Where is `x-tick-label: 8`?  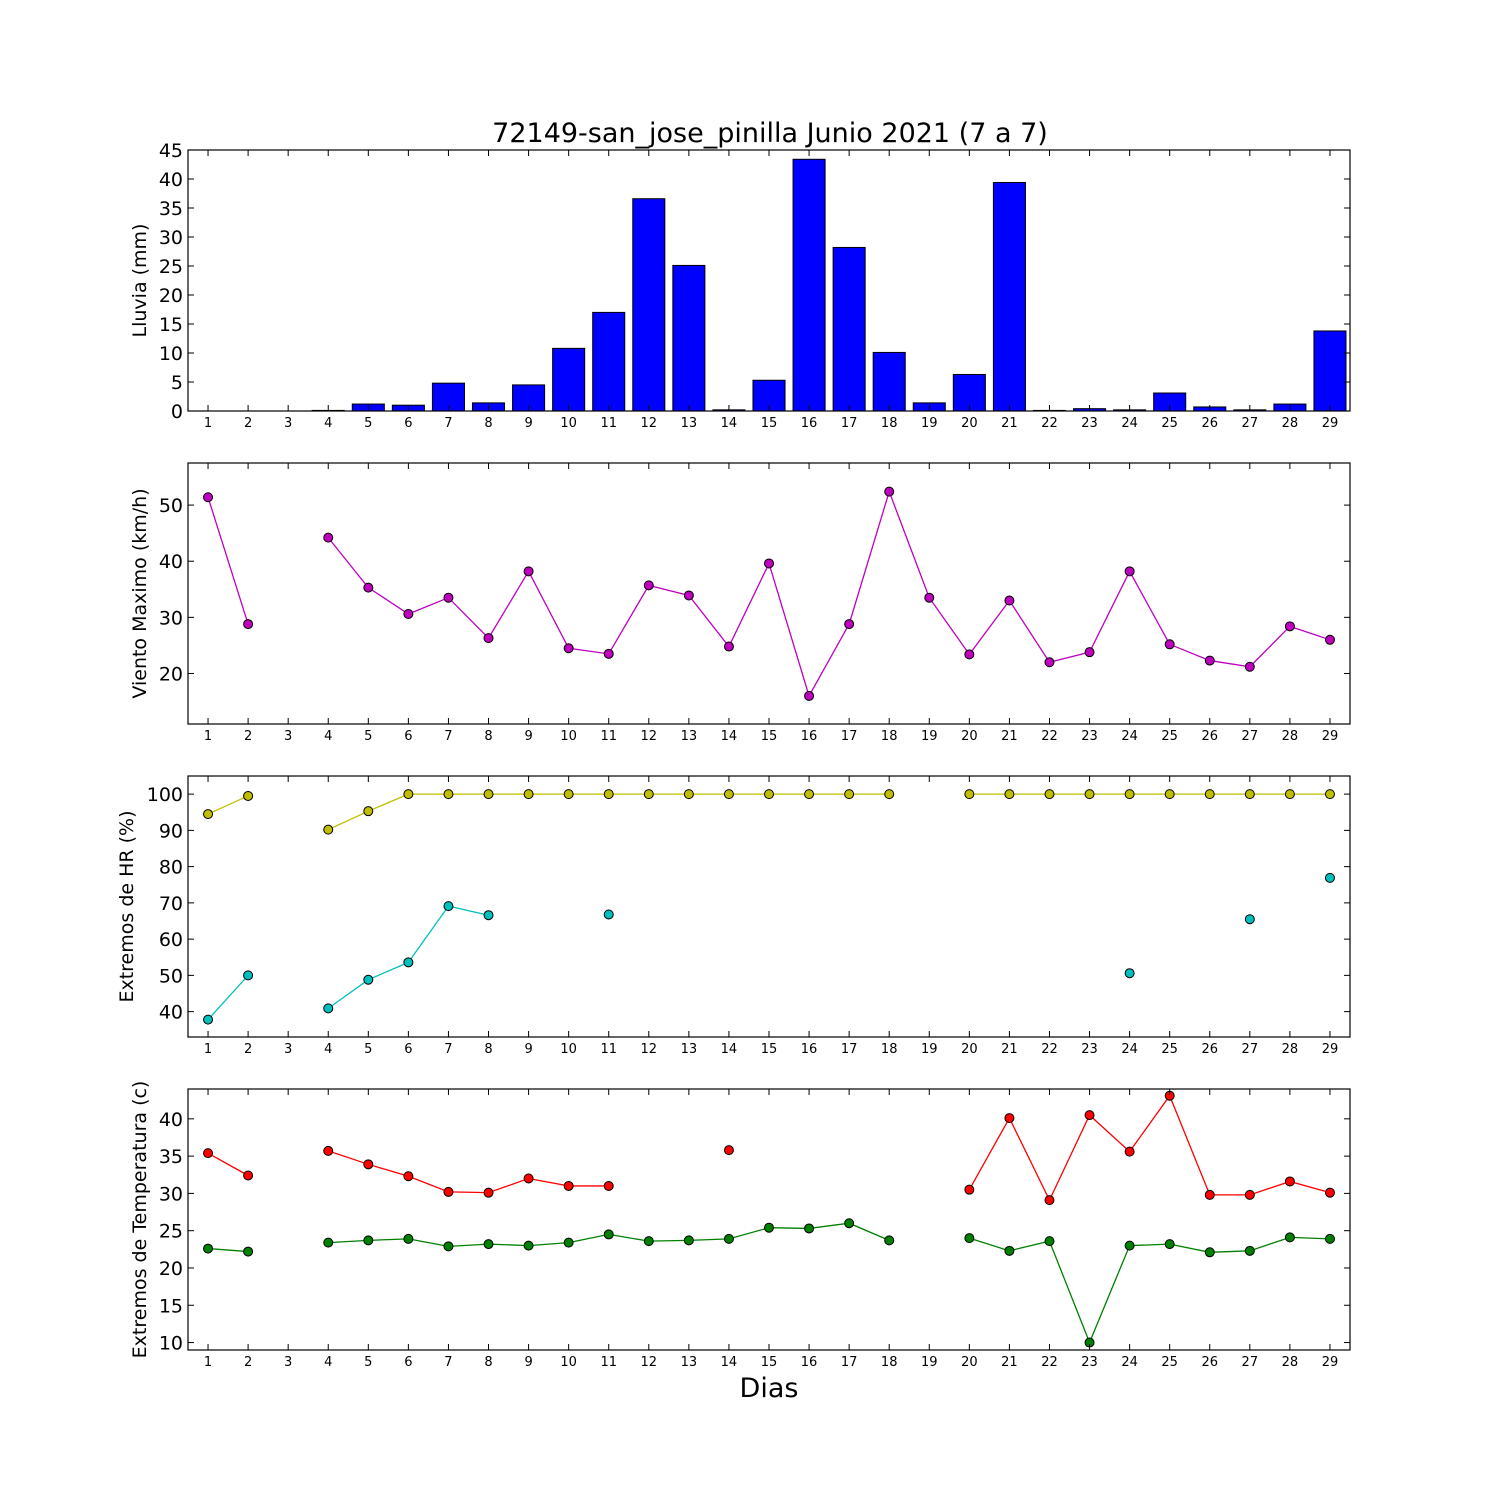 x-tick-label: 8 is located at coordinates (488, 736).